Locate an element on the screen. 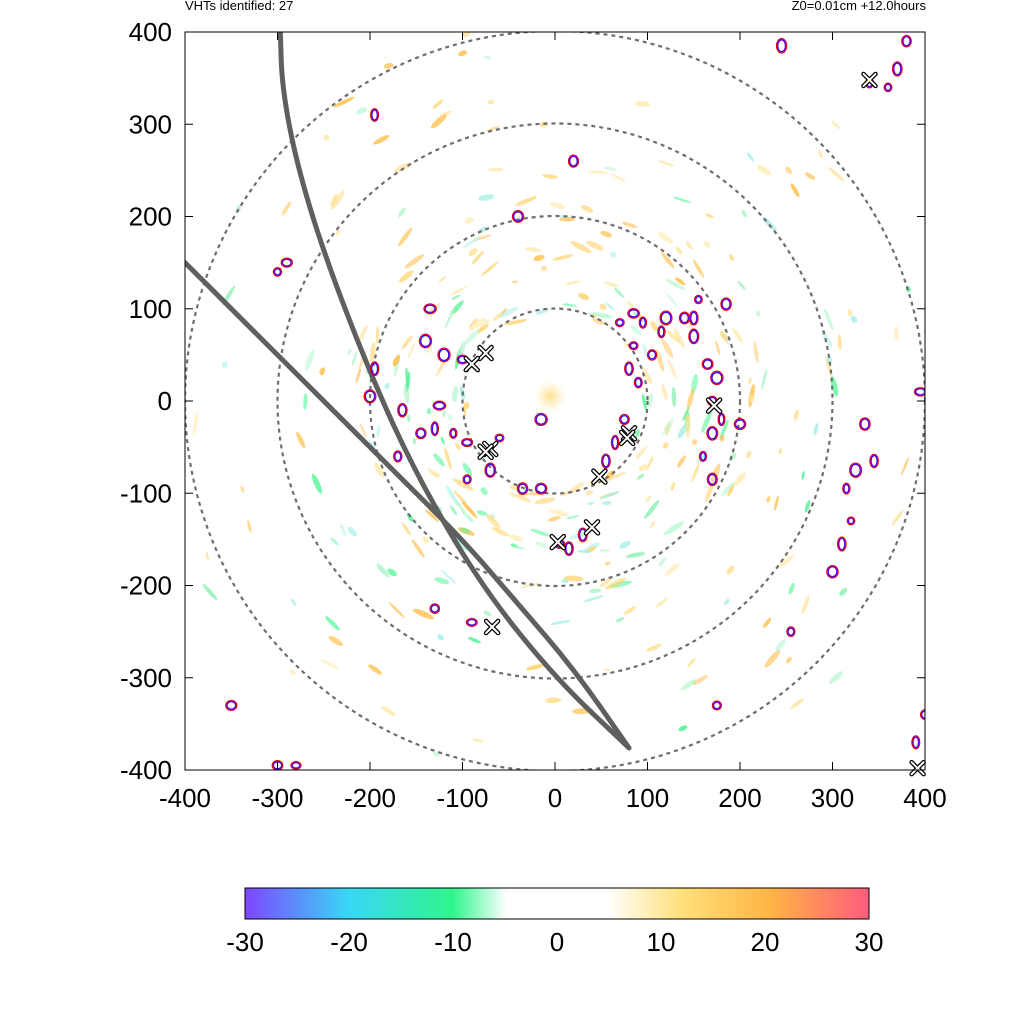 The height and width of the screenshot is (1024, 1024). x-tick-label: -200 is located at coordinates (370, 798).